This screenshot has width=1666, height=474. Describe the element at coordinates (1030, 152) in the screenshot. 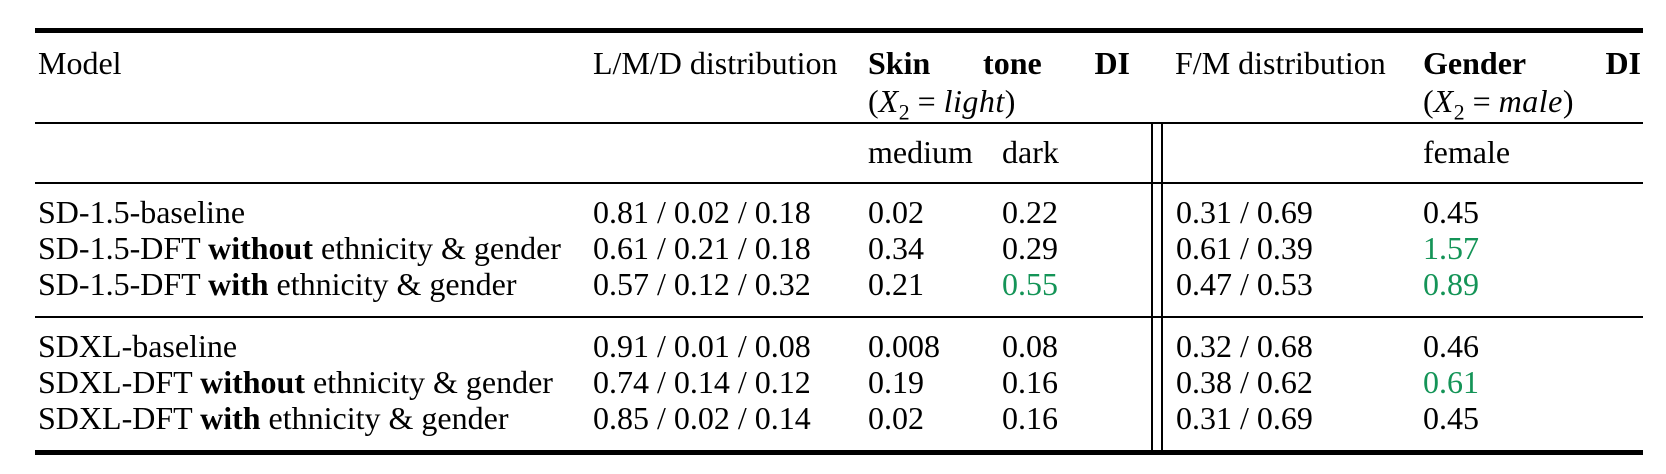

I see `subheader-dark: dark` at that location.